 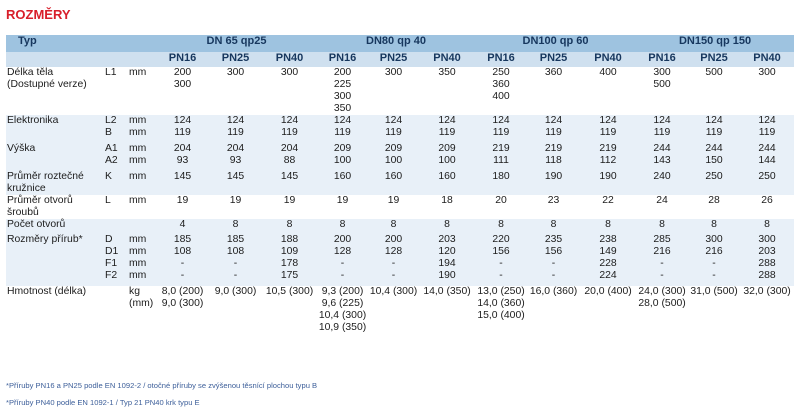 I want to click on value-cell: 203 120 194 190, so click(x=447, y=260).